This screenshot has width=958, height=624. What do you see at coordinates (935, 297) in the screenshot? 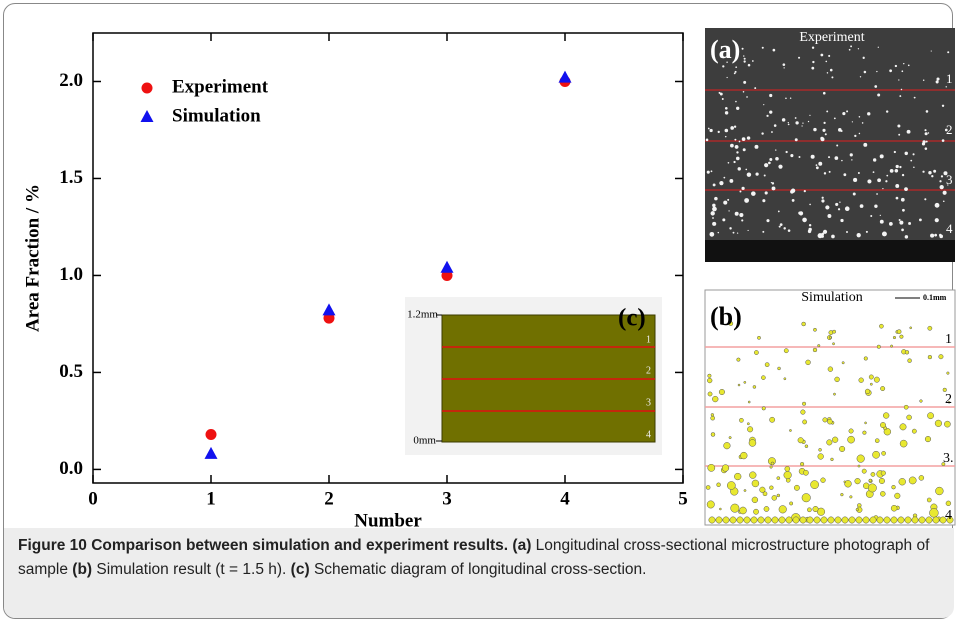
I see `scale-label: 0.1mm` at bounding box center [935, 297].